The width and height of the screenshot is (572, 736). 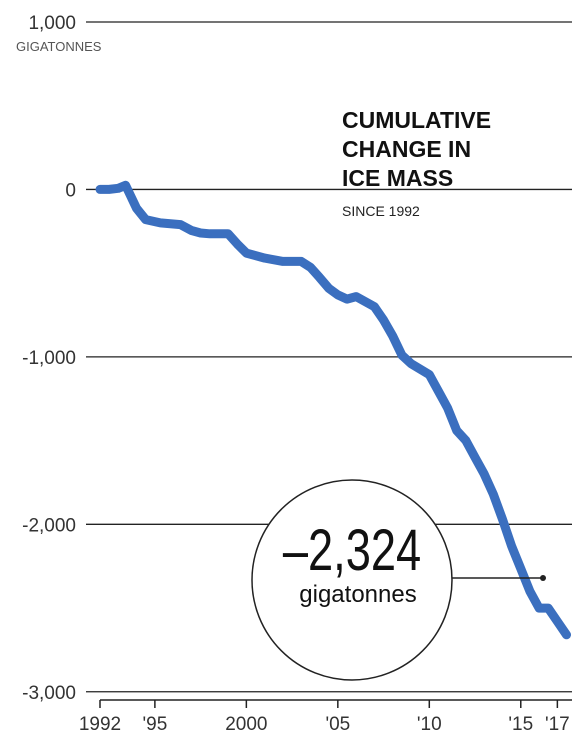 I want to click on chart-title: CHANGE IN, so click(x=406, y=149).